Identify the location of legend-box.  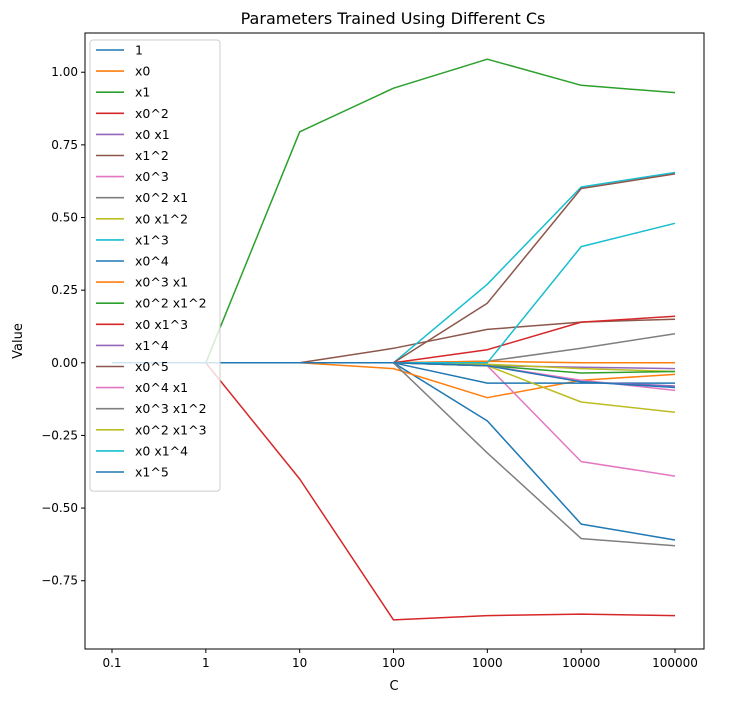
(155, 265).